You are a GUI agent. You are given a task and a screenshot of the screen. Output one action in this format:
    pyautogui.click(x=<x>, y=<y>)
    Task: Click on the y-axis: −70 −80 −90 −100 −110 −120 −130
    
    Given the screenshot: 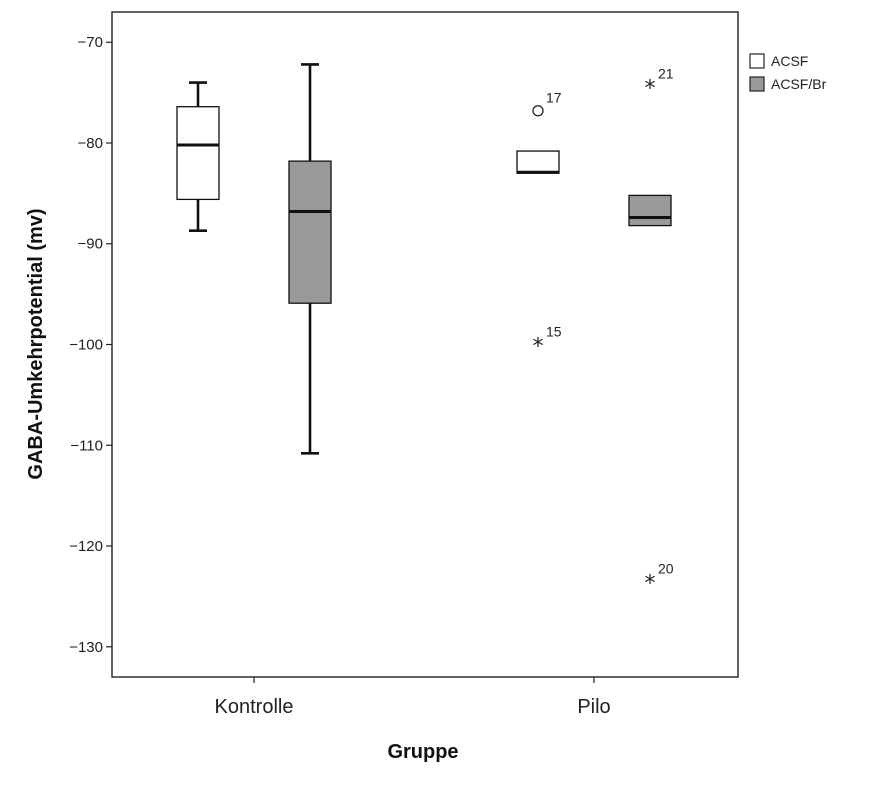 What is the action you would take?
    pyautogui.click(x=90, y=345)
    